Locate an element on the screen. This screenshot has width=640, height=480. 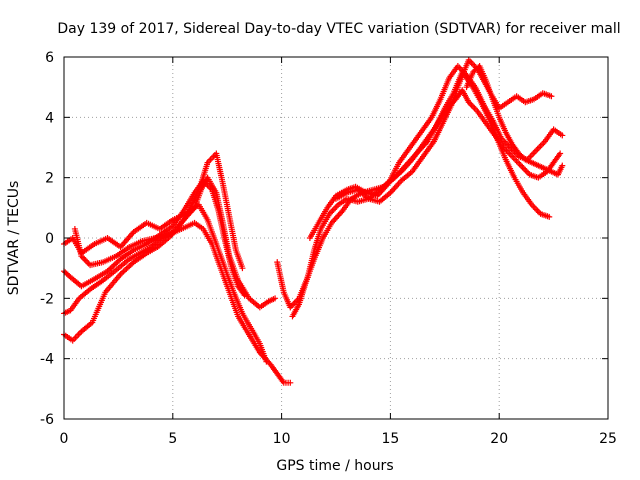
y-tick-label: -4 is located at coordinates (47, 360).